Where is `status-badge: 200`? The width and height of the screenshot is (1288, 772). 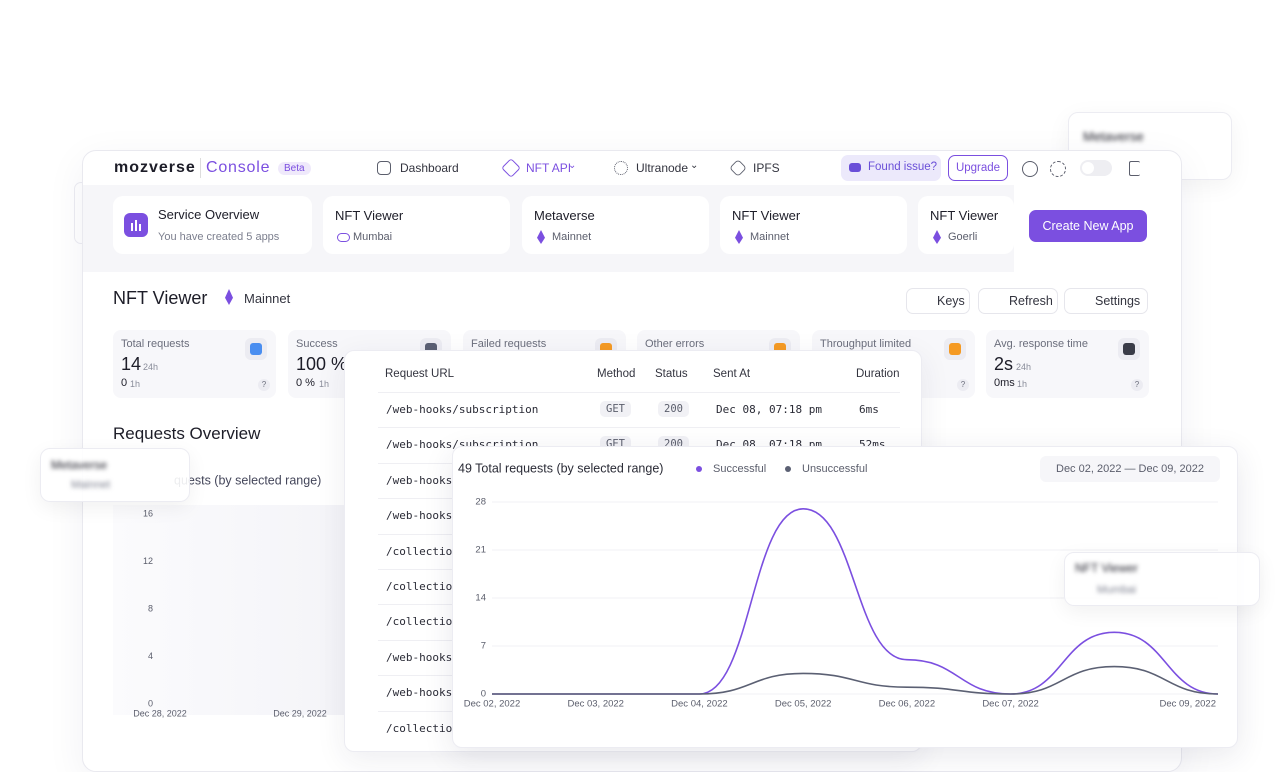
status-badge: 200 is located at coordinates (673, 409).